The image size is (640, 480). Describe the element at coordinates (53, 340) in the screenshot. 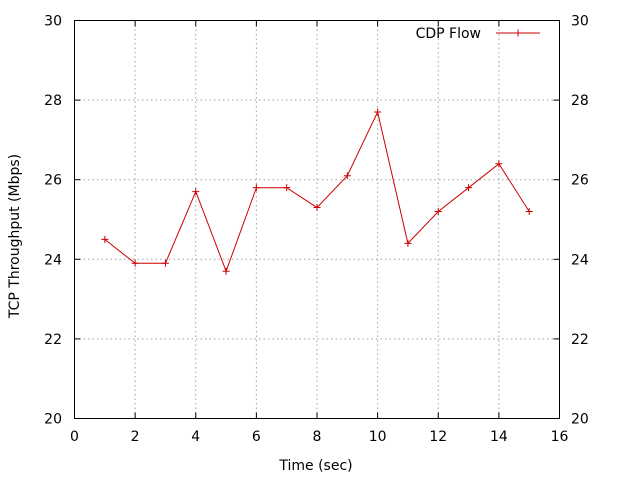

I see `y-tick-label: 22` at that location.